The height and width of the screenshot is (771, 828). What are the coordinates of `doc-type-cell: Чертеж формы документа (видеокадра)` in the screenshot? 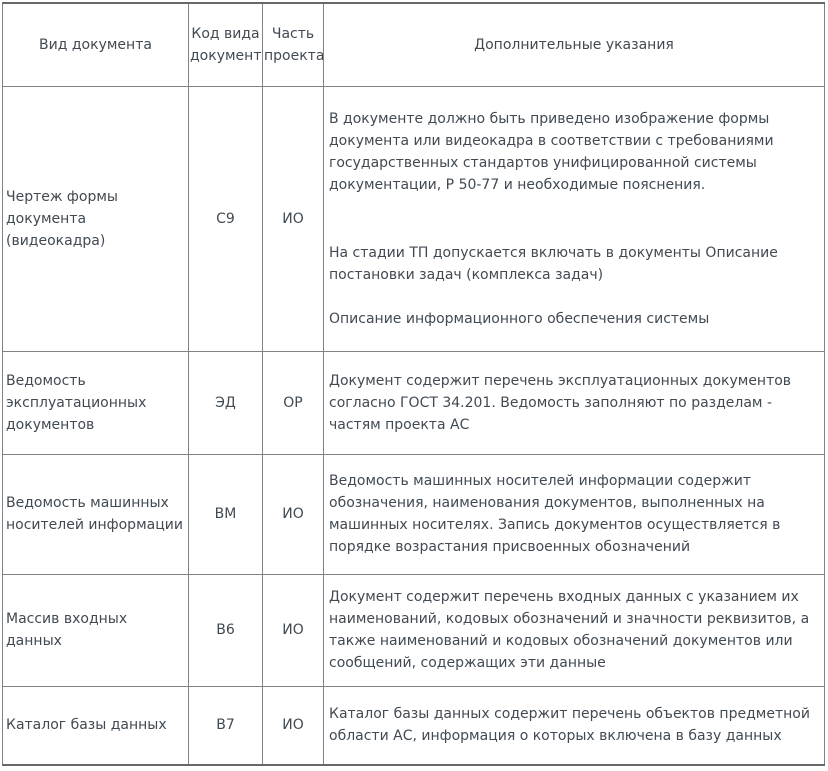 It's located at (95, 218).